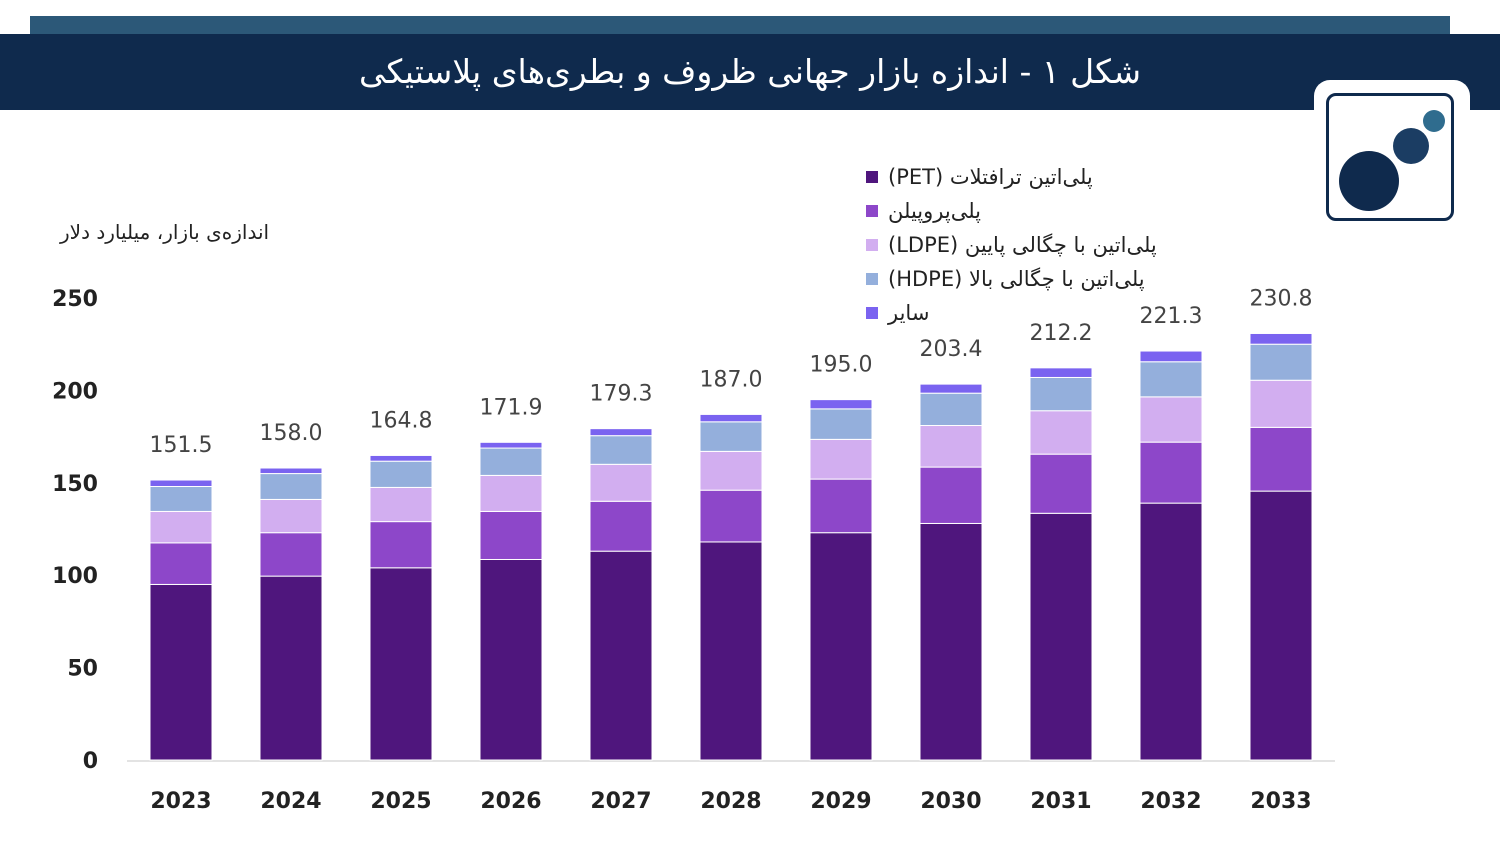 The width and height of the screenshot is (1500, 863). I want to click on data-label: 171.9, so click(511, 407).